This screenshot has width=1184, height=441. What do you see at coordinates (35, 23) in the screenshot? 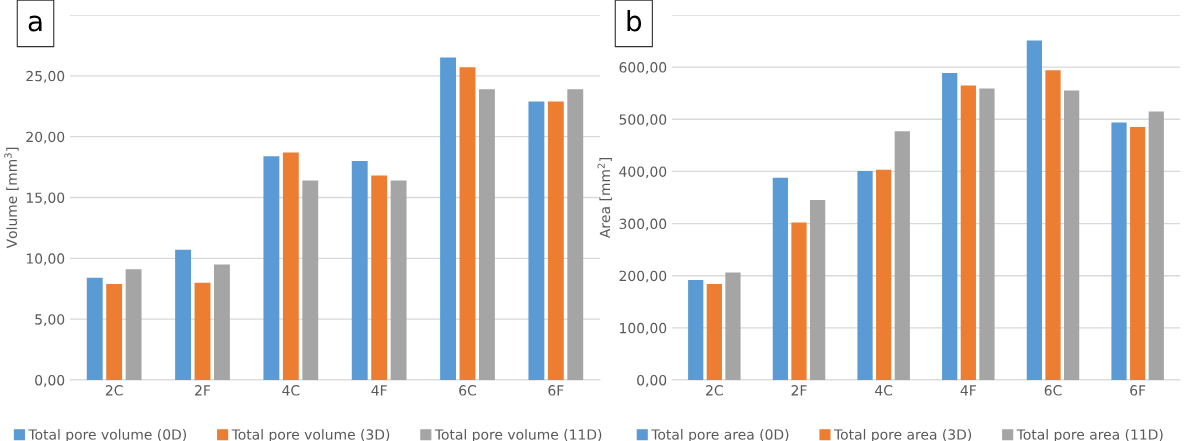
I see `text: a` at bounding box center [35, 23].